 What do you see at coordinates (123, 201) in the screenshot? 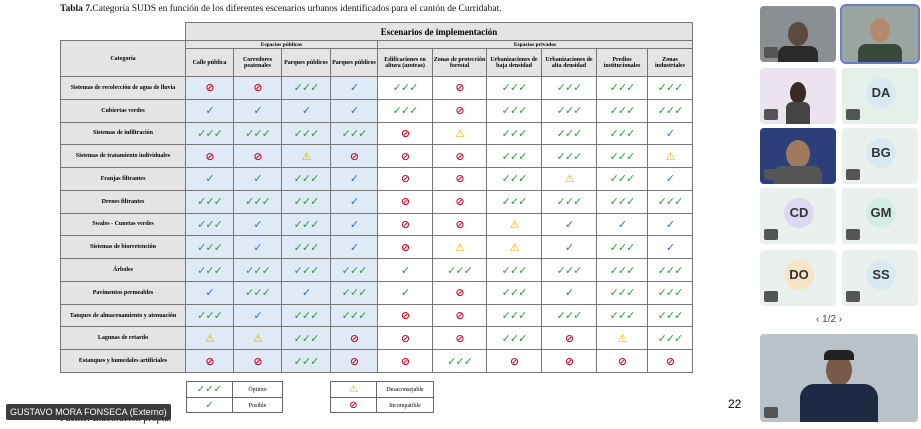
I see `row-category: Drenes filtrantes` at bounding box center [123, 201].